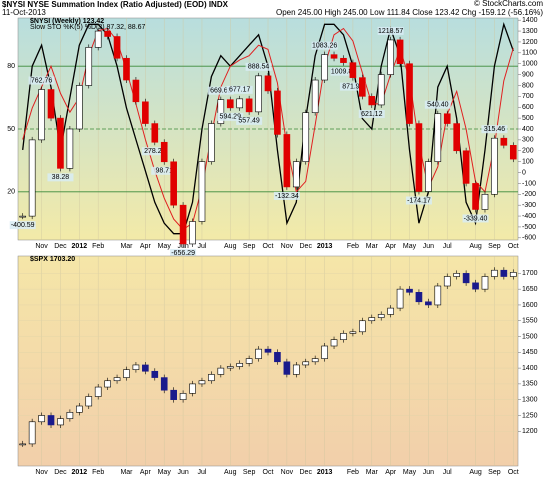 The height and width of the screenshot is (480, 545). I want to click on x-tick-label: Nov, so click(287, 472).